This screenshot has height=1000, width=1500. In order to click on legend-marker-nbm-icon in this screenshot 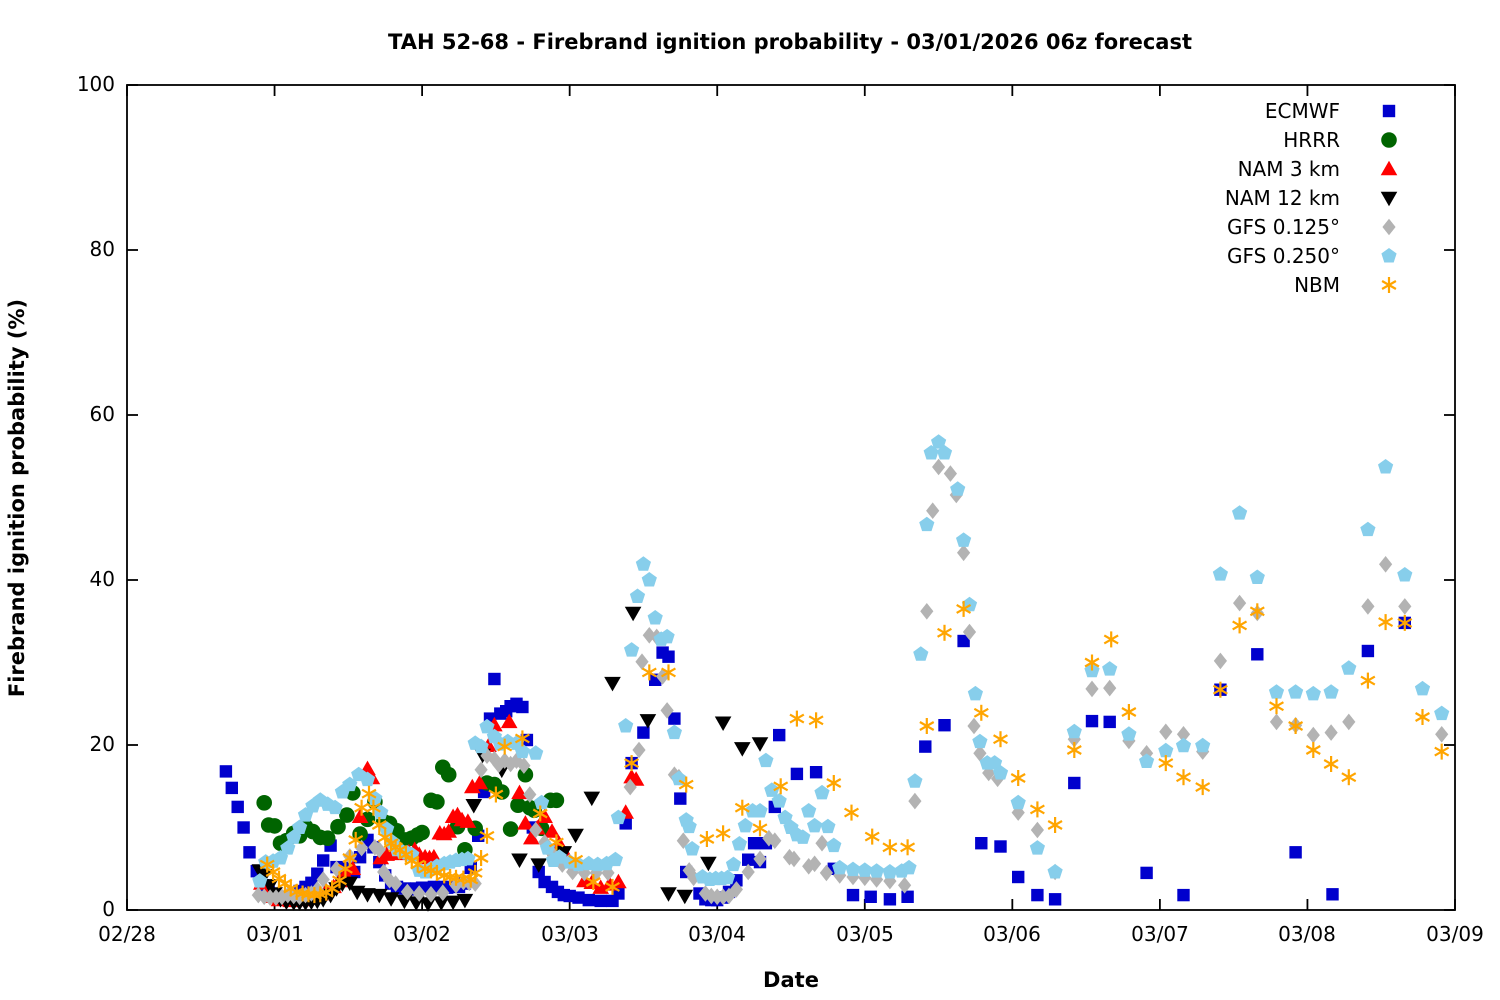, I will do `click(1389, 284)`.